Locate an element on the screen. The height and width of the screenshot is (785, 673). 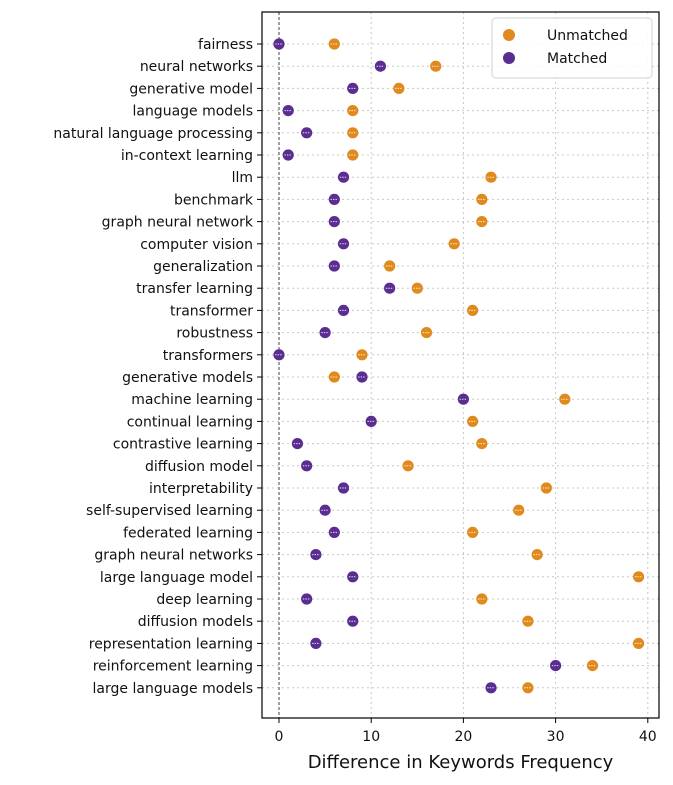
legend: Unmatched Matched is located at coordinates (572, 48).